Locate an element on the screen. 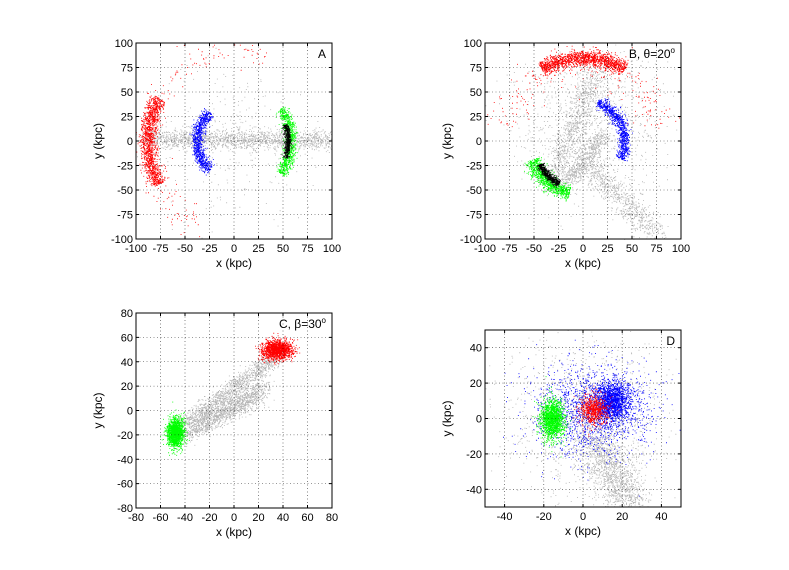  panel-c-xlabel: x (kpc) is located at coordinates (234, 532).